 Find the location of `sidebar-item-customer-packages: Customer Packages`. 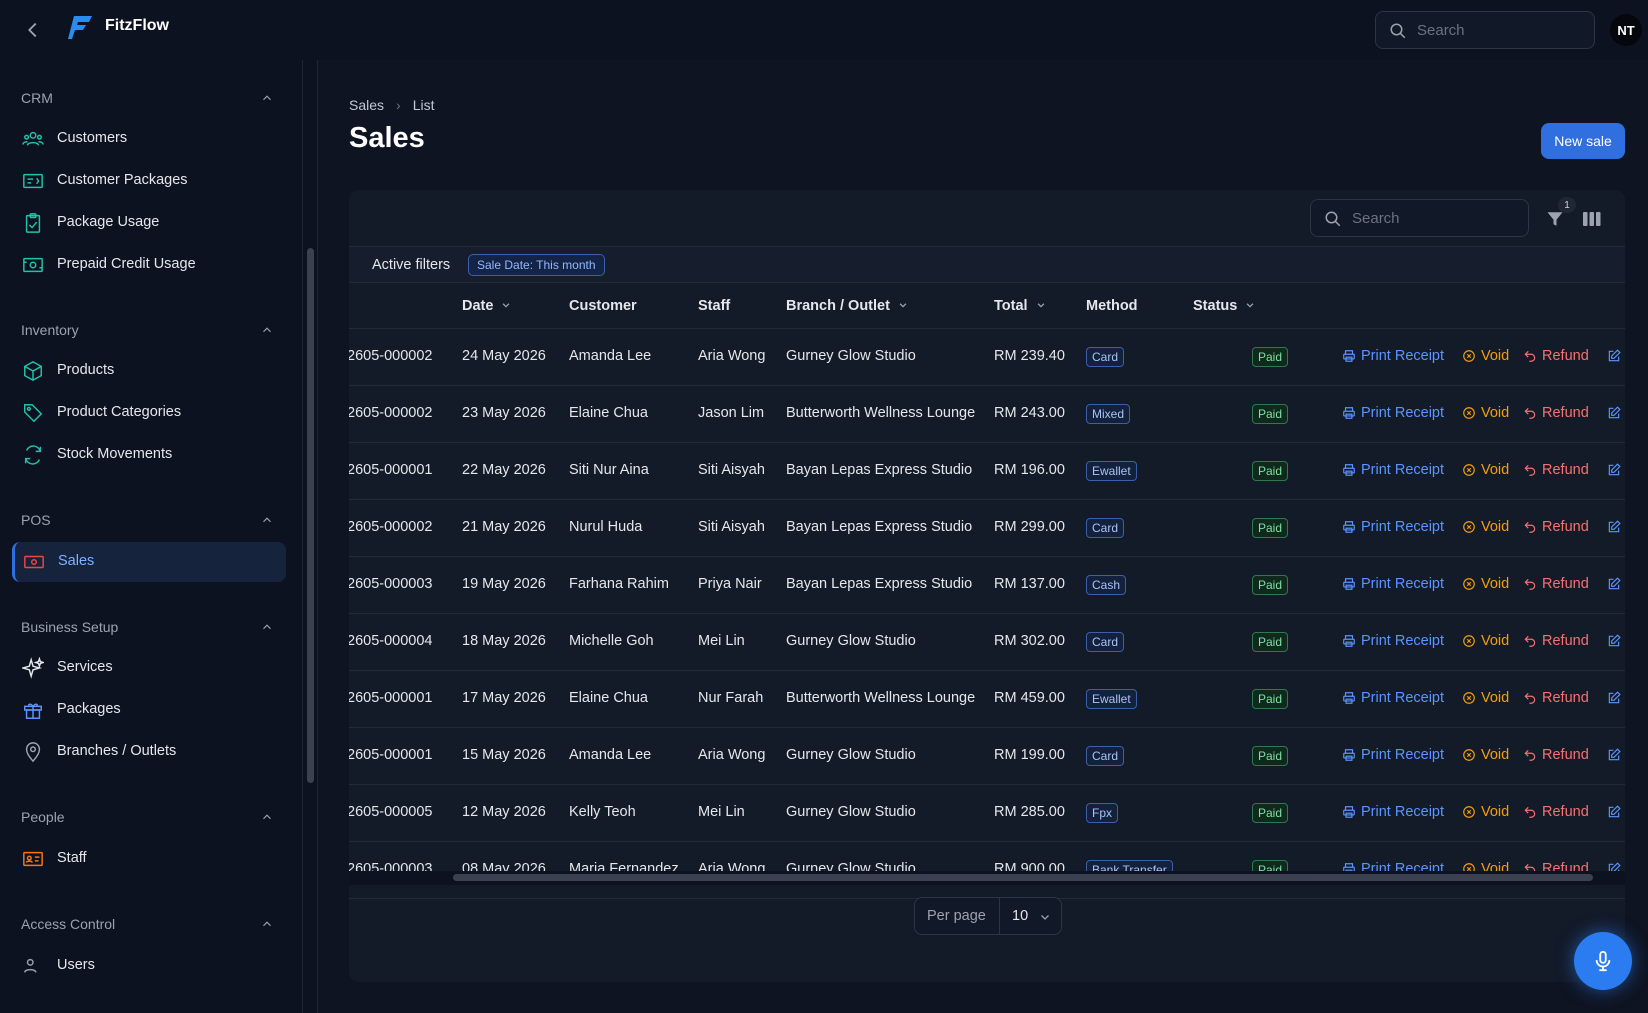

sidebar-item-customer-packages: Customer Packages is located at coordinates (149, 181).